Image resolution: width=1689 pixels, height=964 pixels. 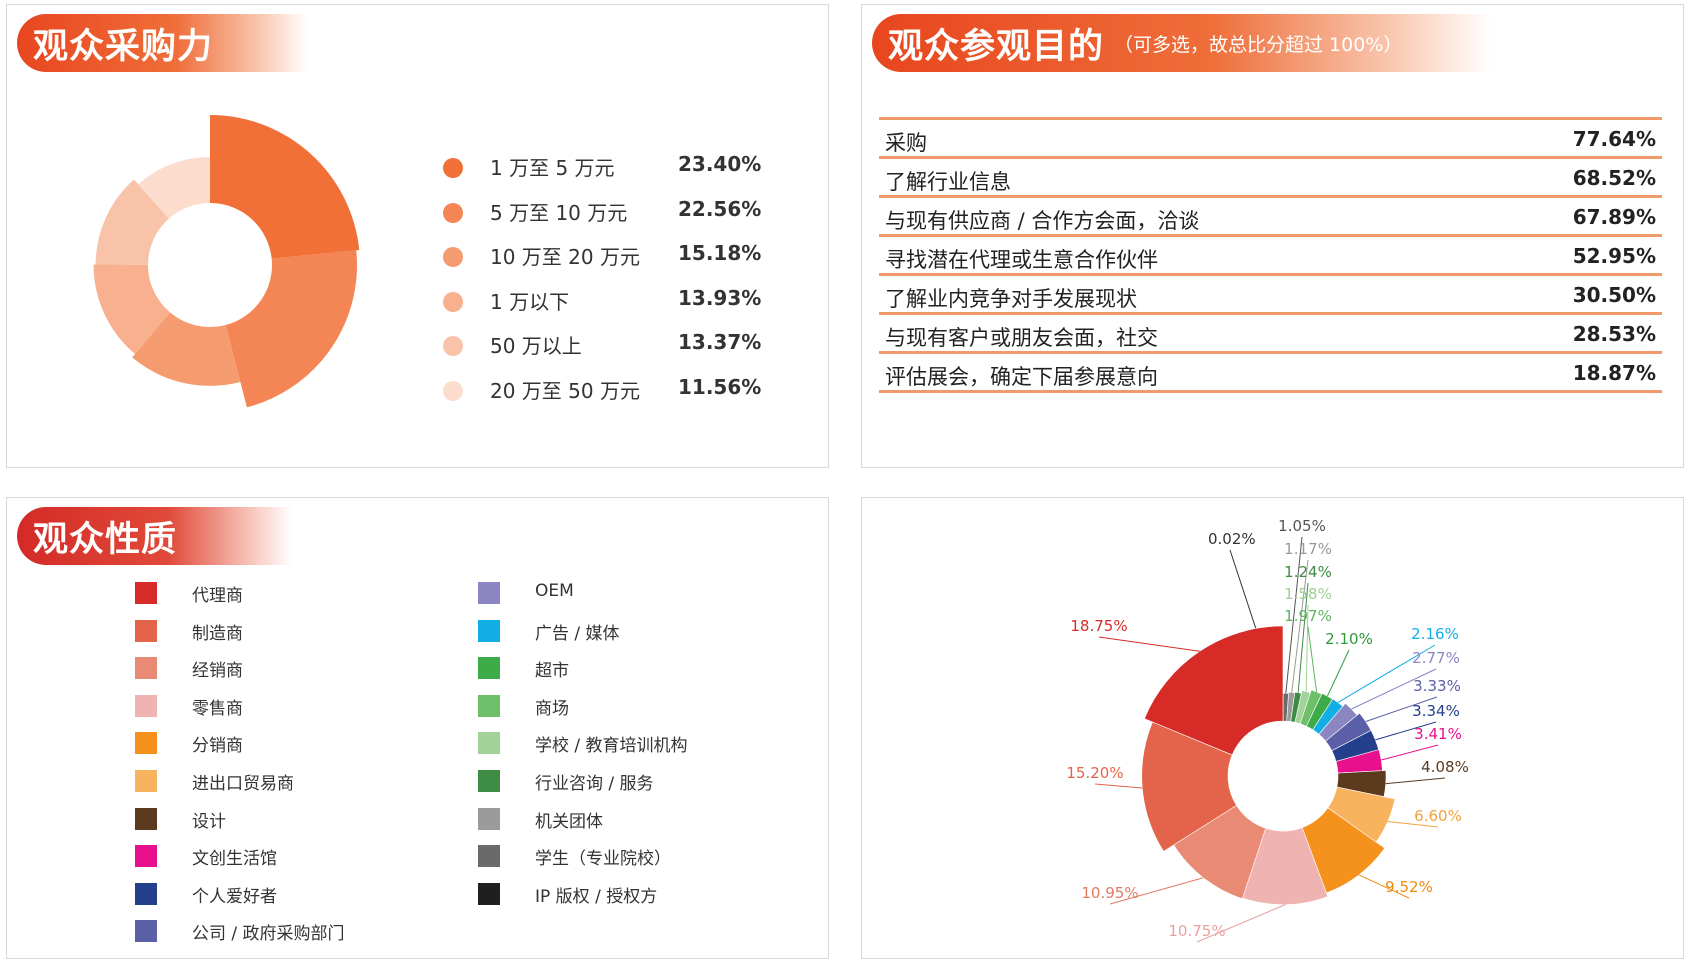 I want to click on nature-title: 观众性质, so click(x=105, y=539).